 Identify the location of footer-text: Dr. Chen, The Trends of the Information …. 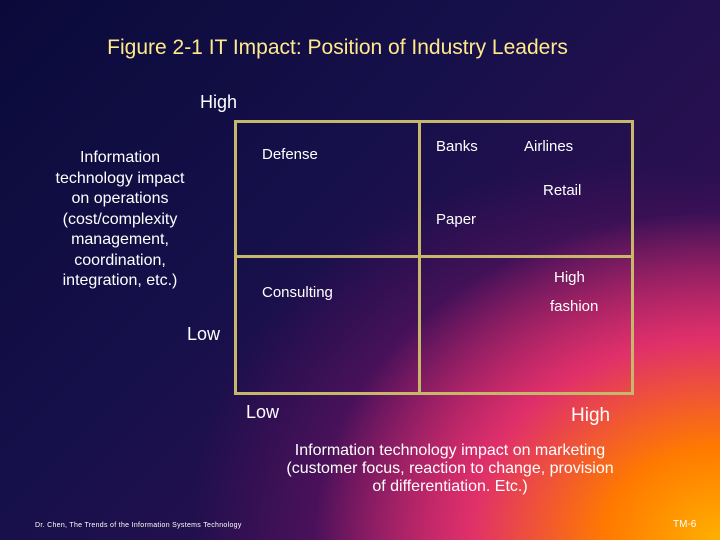
(138, 525).